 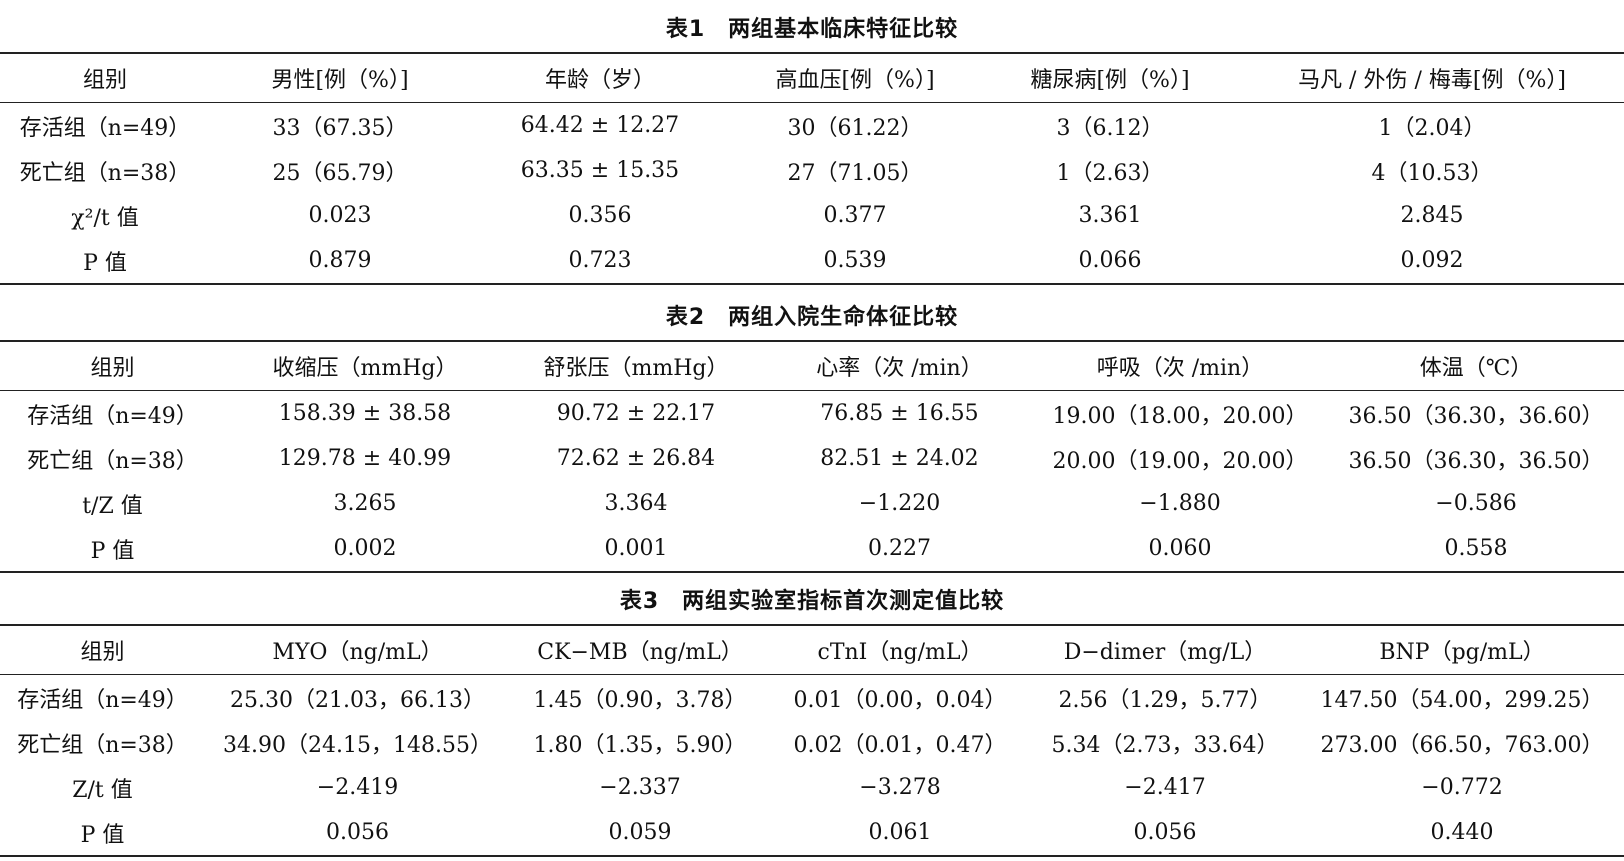 I want to click on table-cell: 2.56（1.29，5.77）, so click(x=1165, y=700).